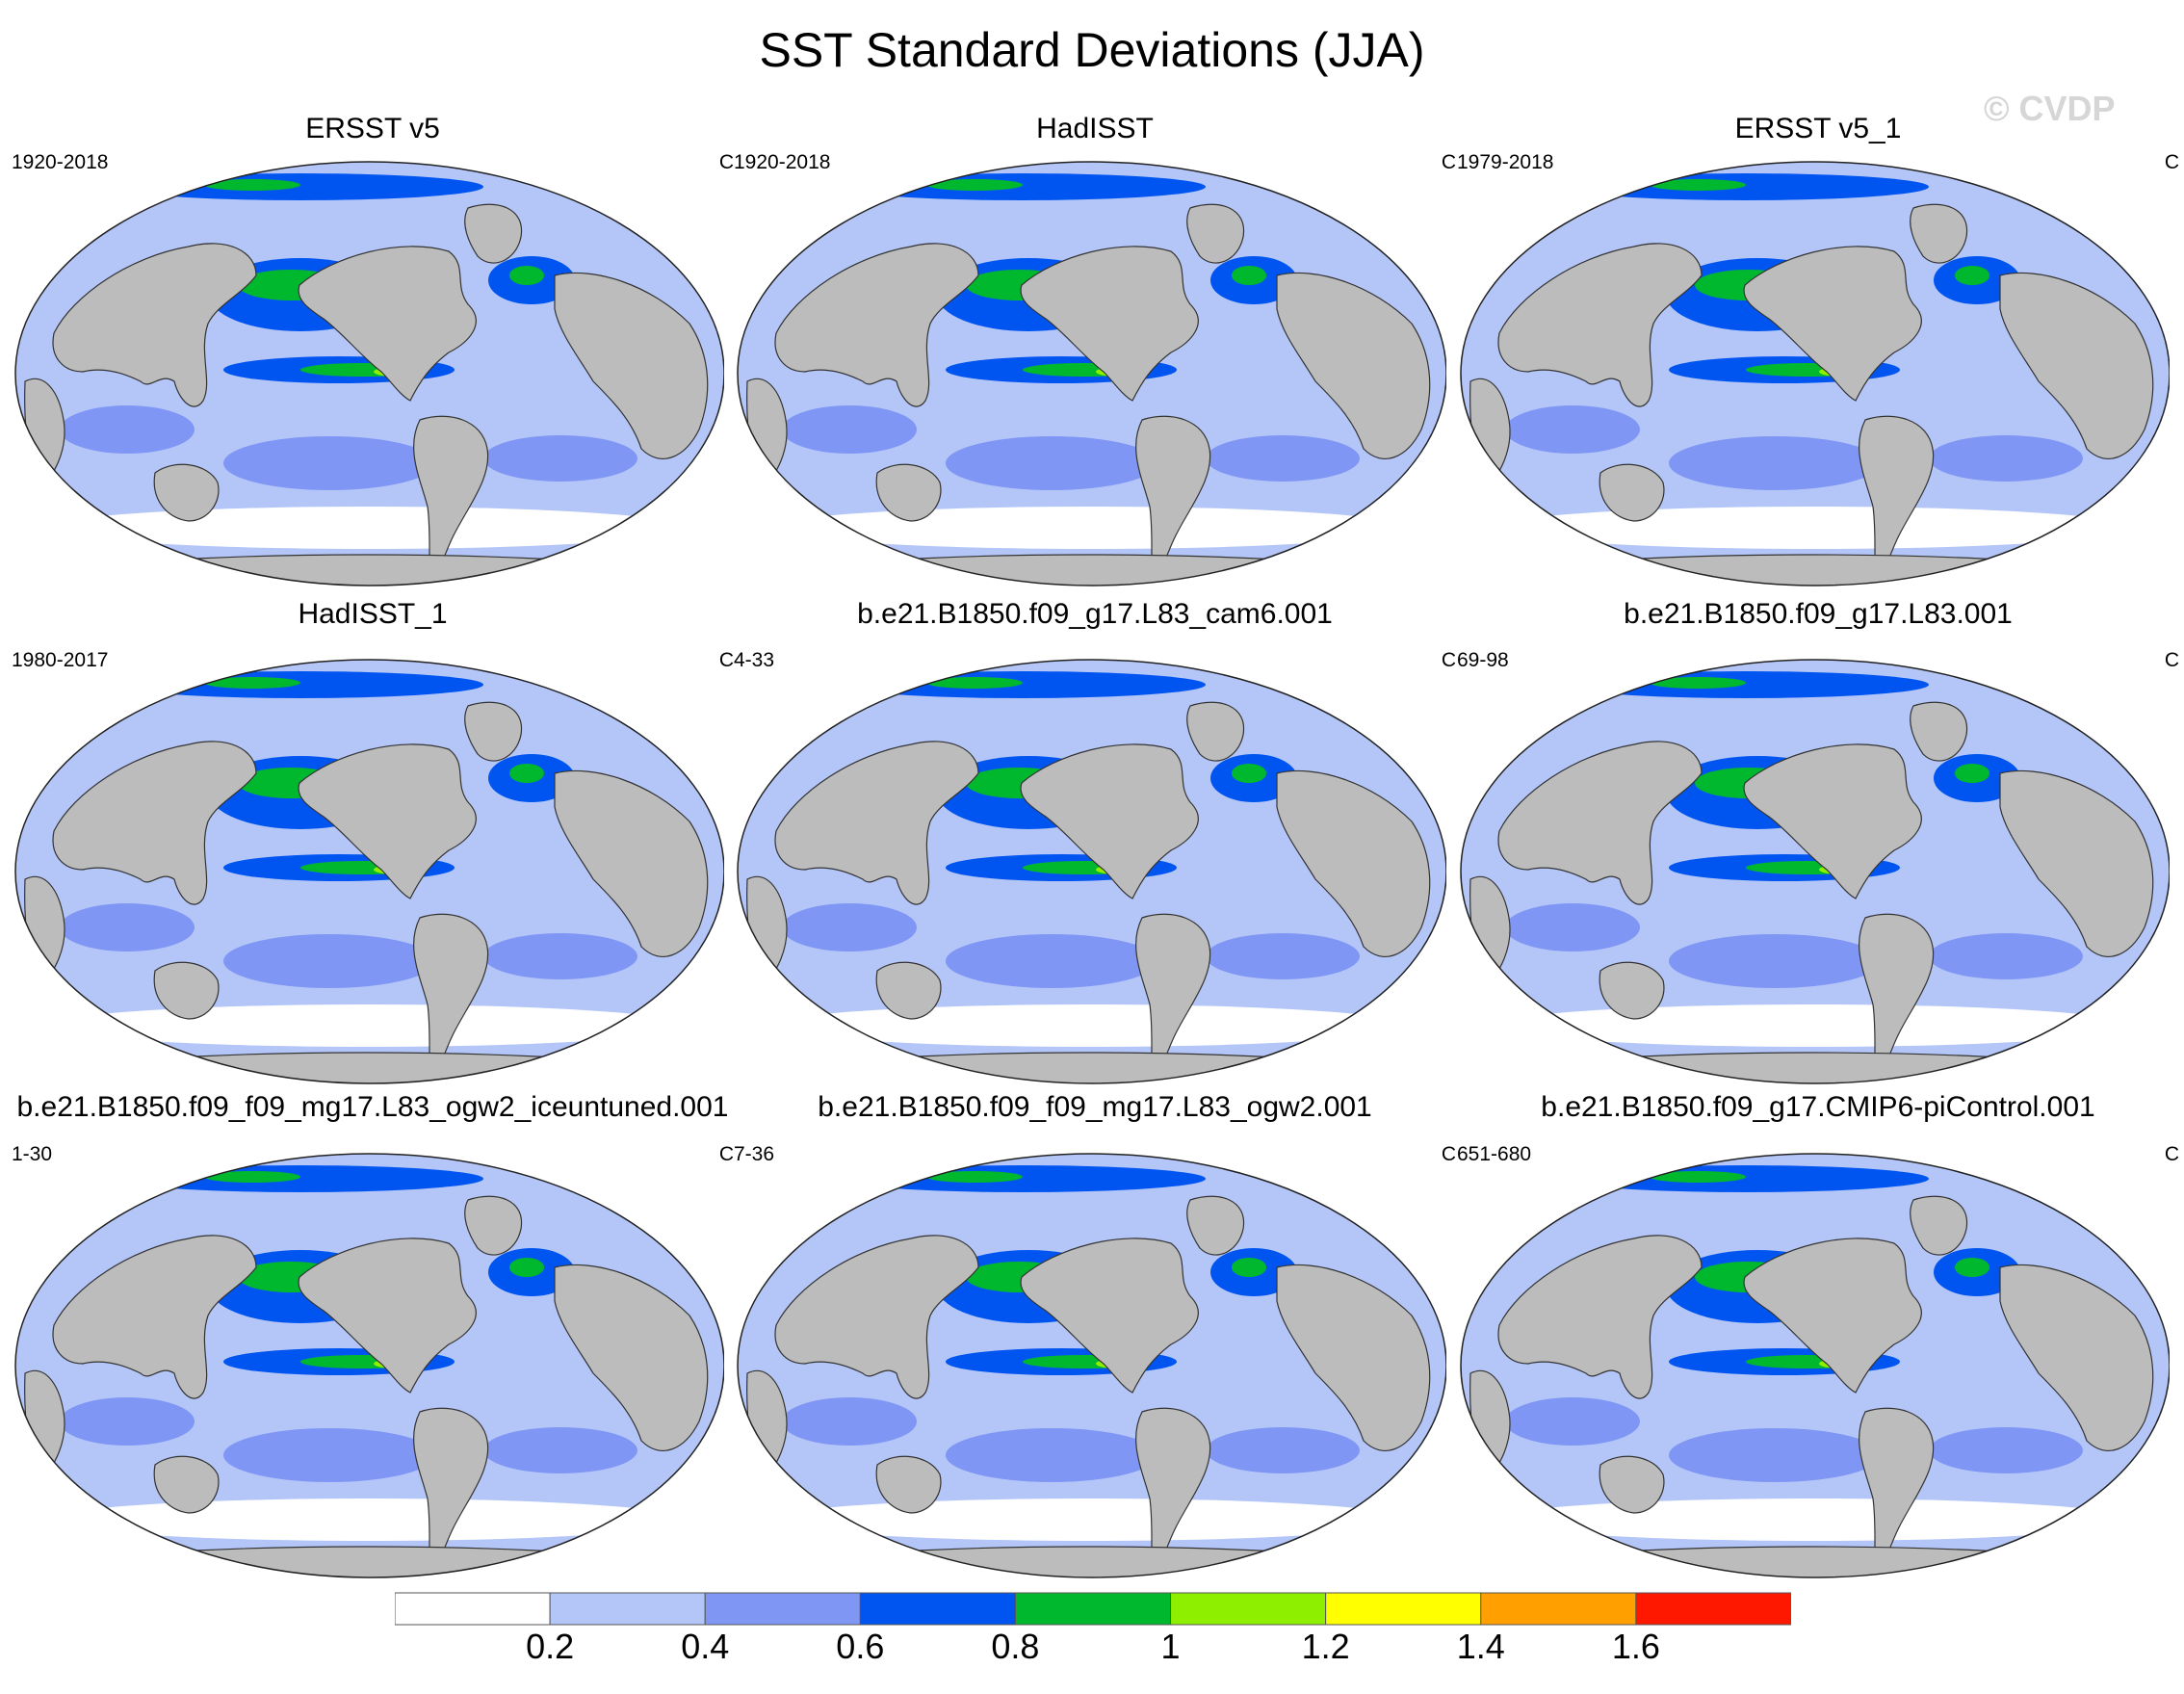 This screenshot has height=1694, width=2184. I want to click on panel-period: 1-30, so click(32, 1154).